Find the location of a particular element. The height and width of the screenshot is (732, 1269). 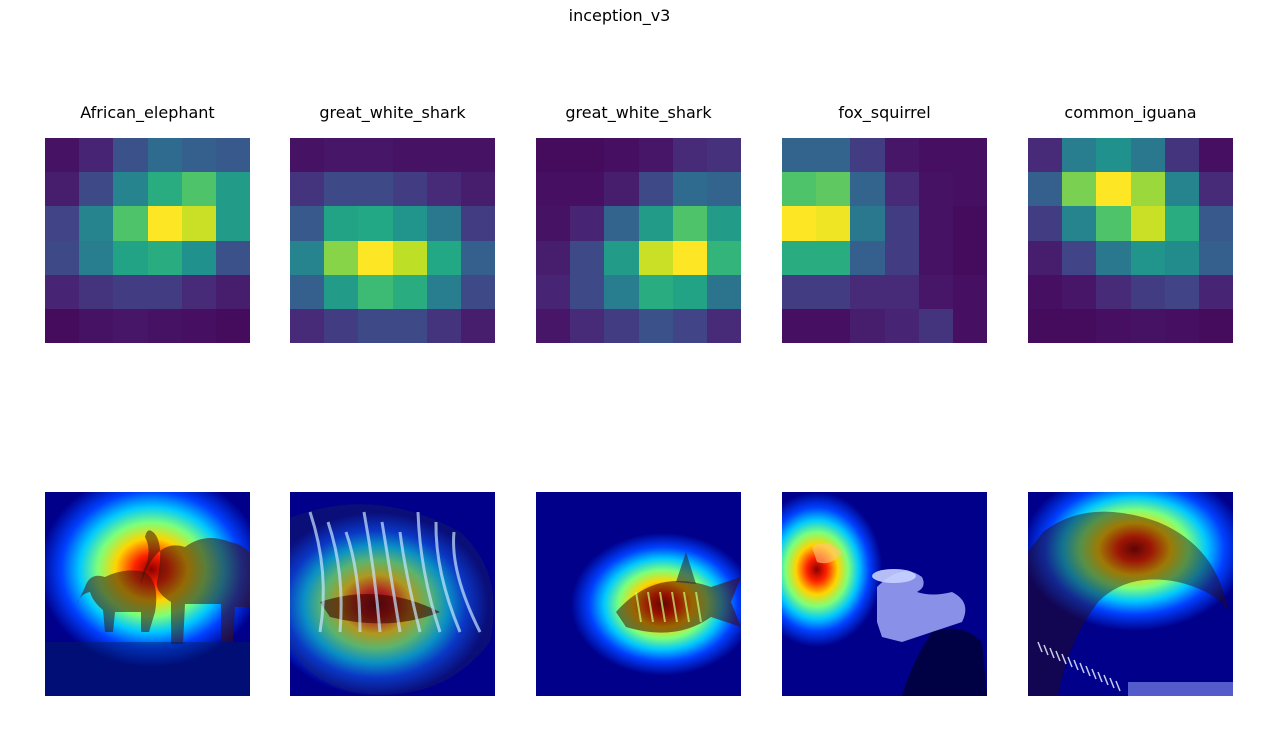

figure-title: inception_v3 is located at coordinates (619, 15).